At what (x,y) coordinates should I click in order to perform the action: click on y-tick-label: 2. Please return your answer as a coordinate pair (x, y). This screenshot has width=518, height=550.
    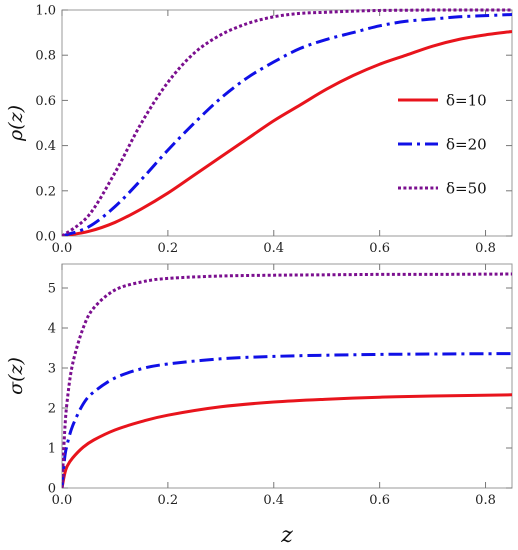
    Looking at the image, I should click on (52, 409).